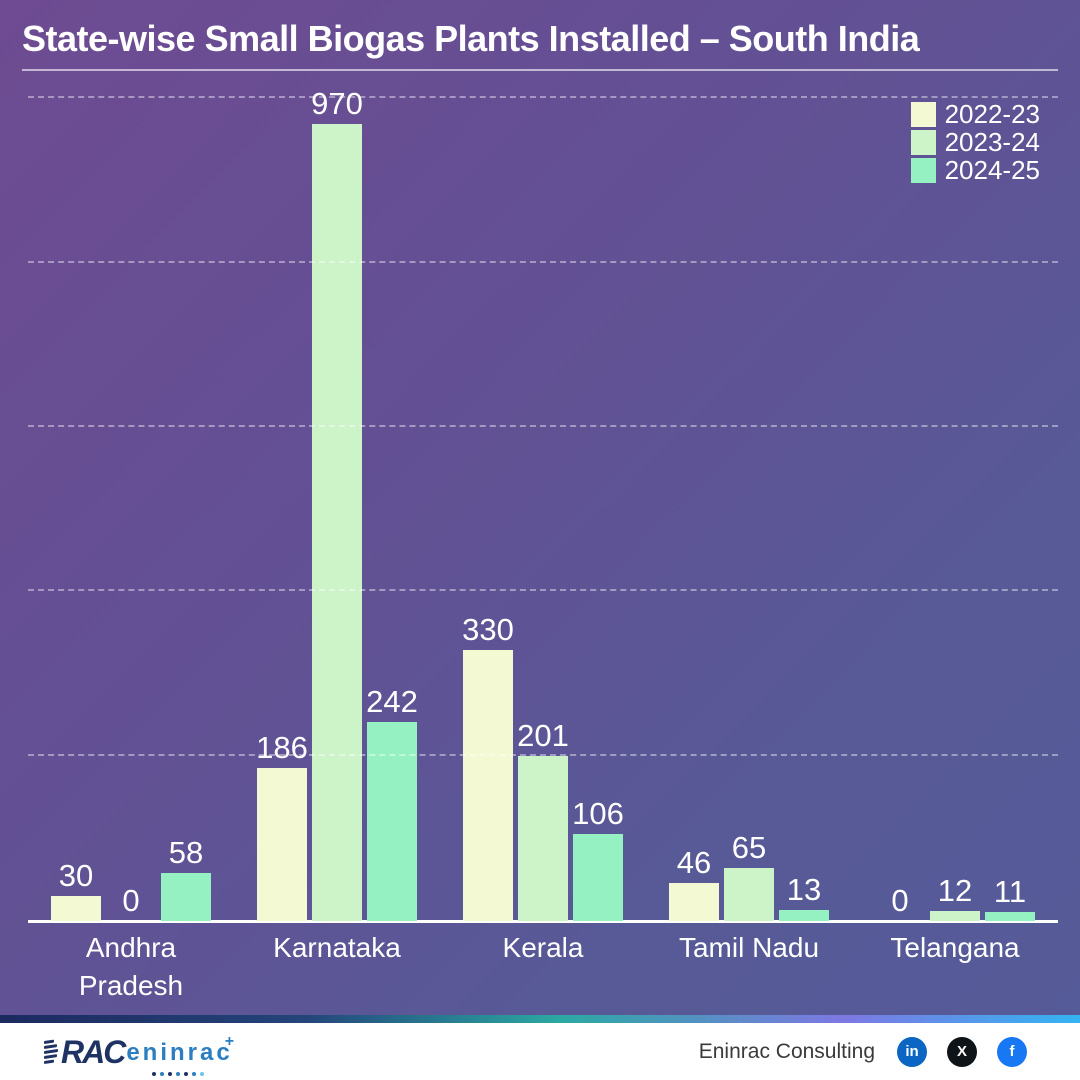 The image size is (1080, 1080). I want to click on legend-row: 2024-25, so click(975, 170).